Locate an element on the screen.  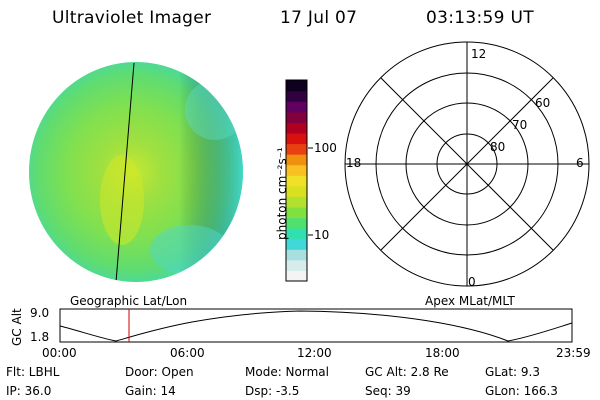
lat-label-70: 70 is located at coordinates (520, 125).